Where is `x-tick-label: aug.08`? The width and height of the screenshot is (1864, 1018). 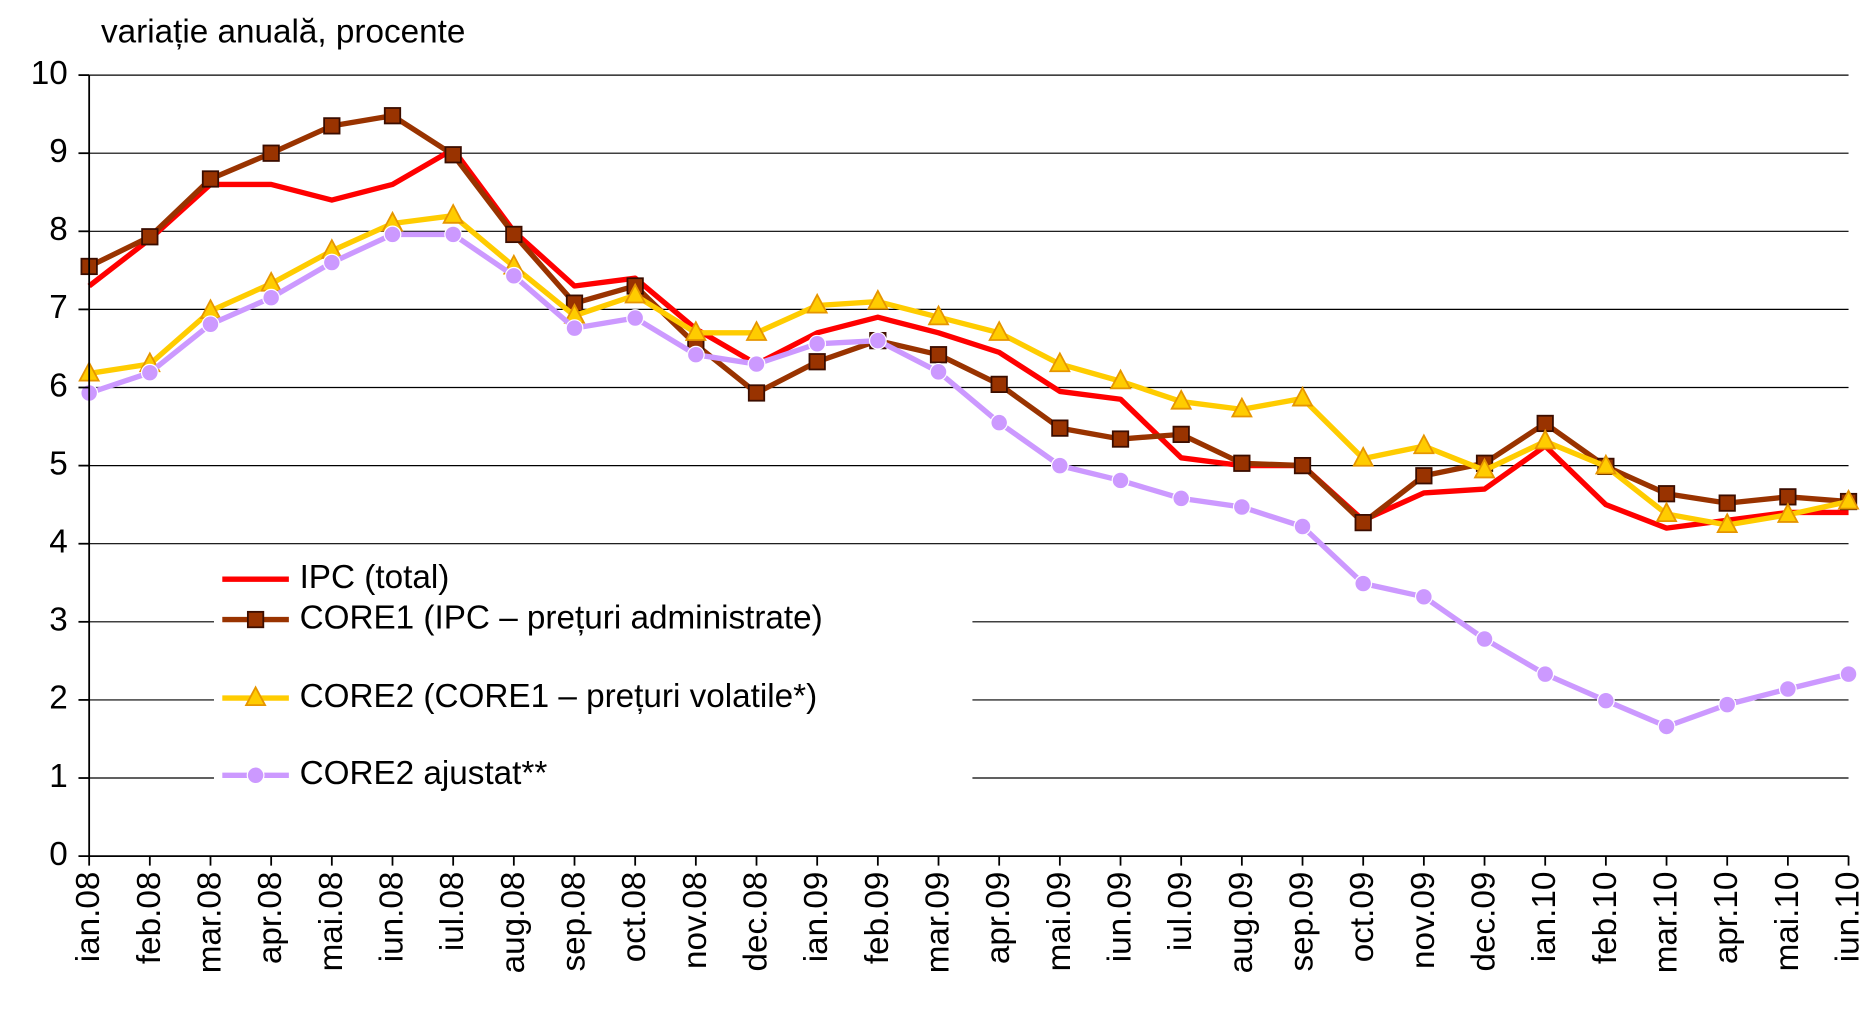
x-tick-label: aug.08 is located at coordinates (513, 923).